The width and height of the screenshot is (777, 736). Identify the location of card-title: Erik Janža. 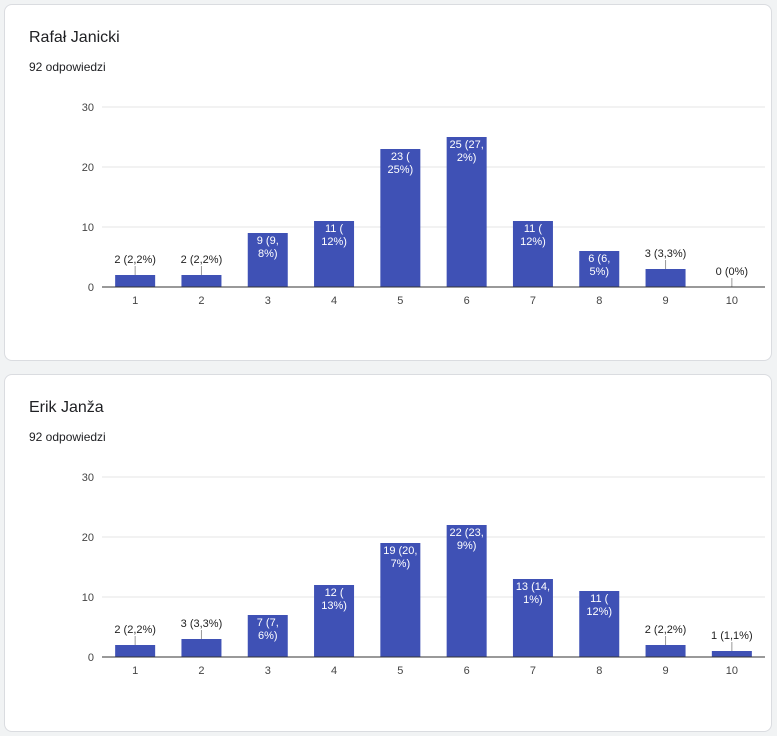
(66, 407).